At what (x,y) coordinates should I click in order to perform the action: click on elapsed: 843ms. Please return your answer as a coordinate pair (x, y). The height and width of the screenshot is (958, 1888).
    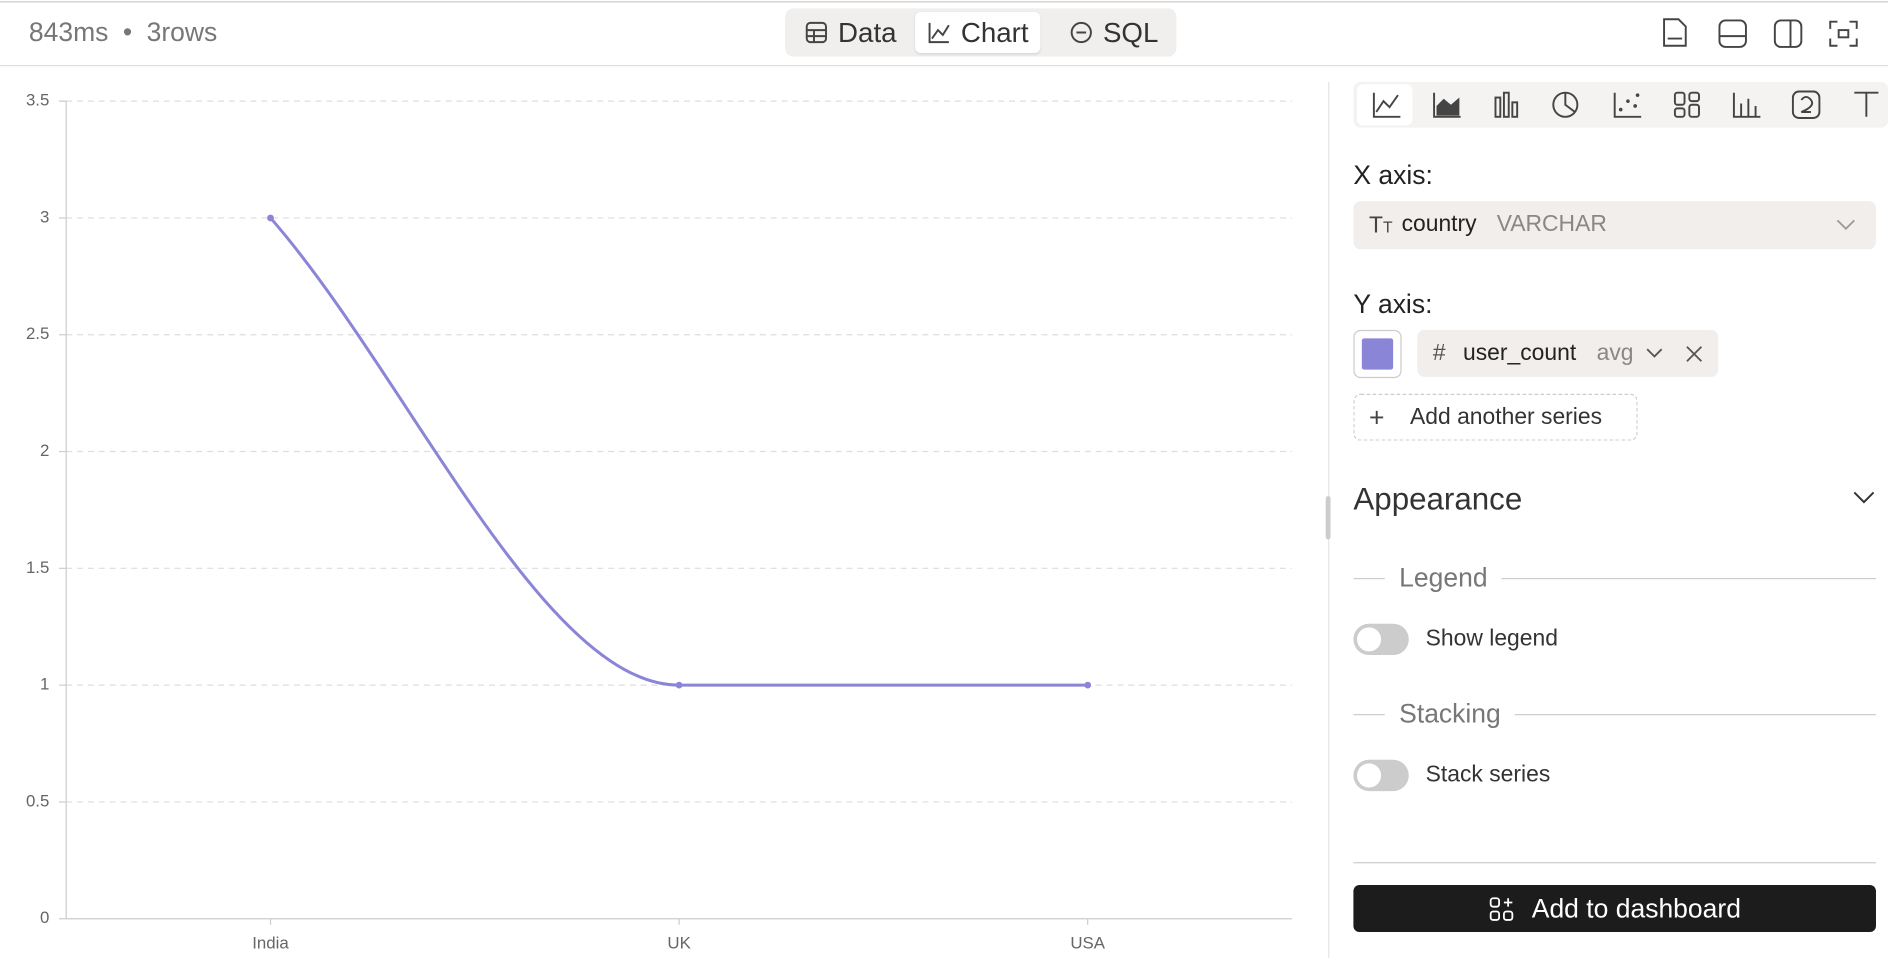
    Looking at the image, I should click on (68, 31).